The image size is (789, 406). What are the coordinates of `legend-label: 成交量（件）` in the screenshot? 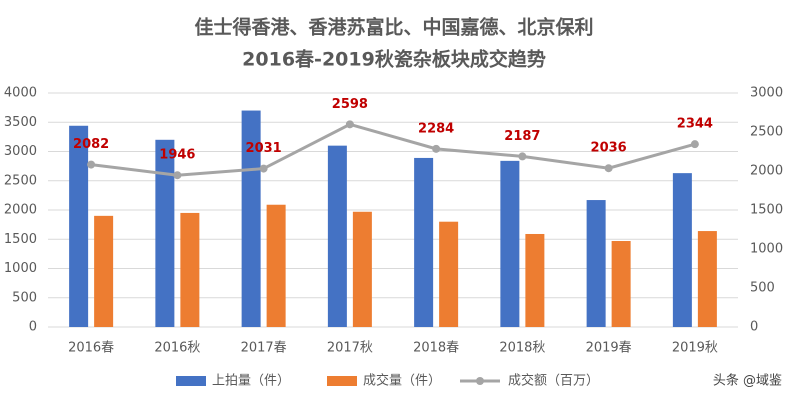 It's located at (402, 381).